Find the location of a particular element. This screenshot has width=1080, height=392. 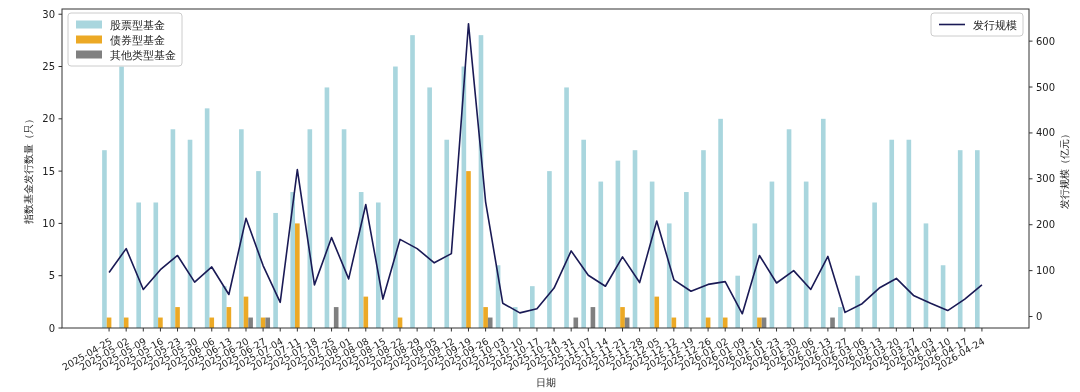

y2-tick-label: 500 is located at coordinates (1046, 87).